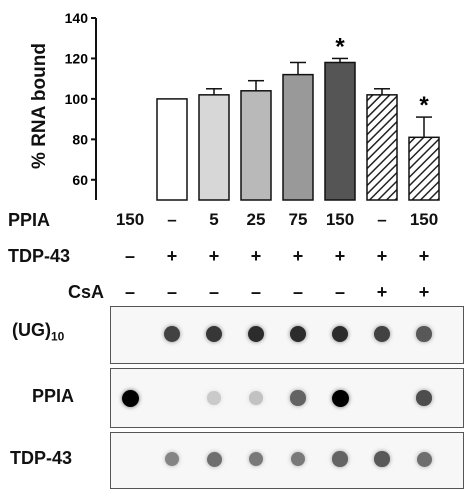 The image size is (476, 493). Describe the element at coordinates (80, 180) in the screenshot. I see `y-tick-label: 60` at that location.